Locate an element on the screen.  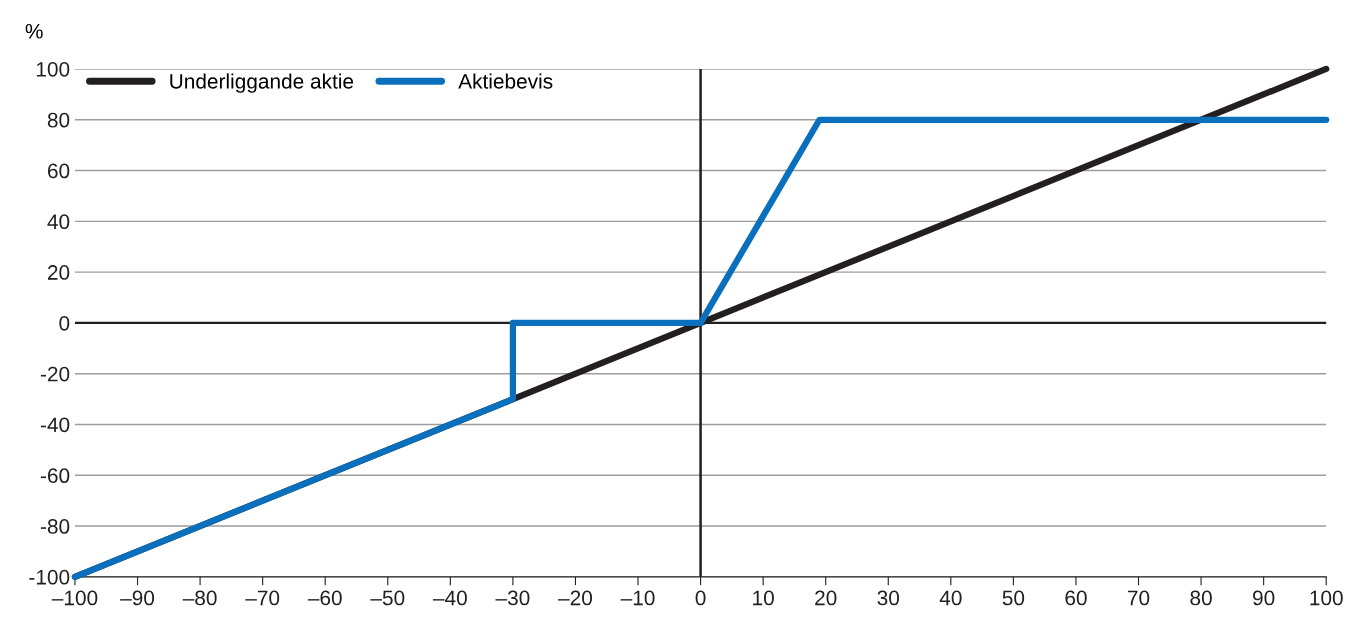
y-tick-label: 20 is located at coordinates (58, 272).